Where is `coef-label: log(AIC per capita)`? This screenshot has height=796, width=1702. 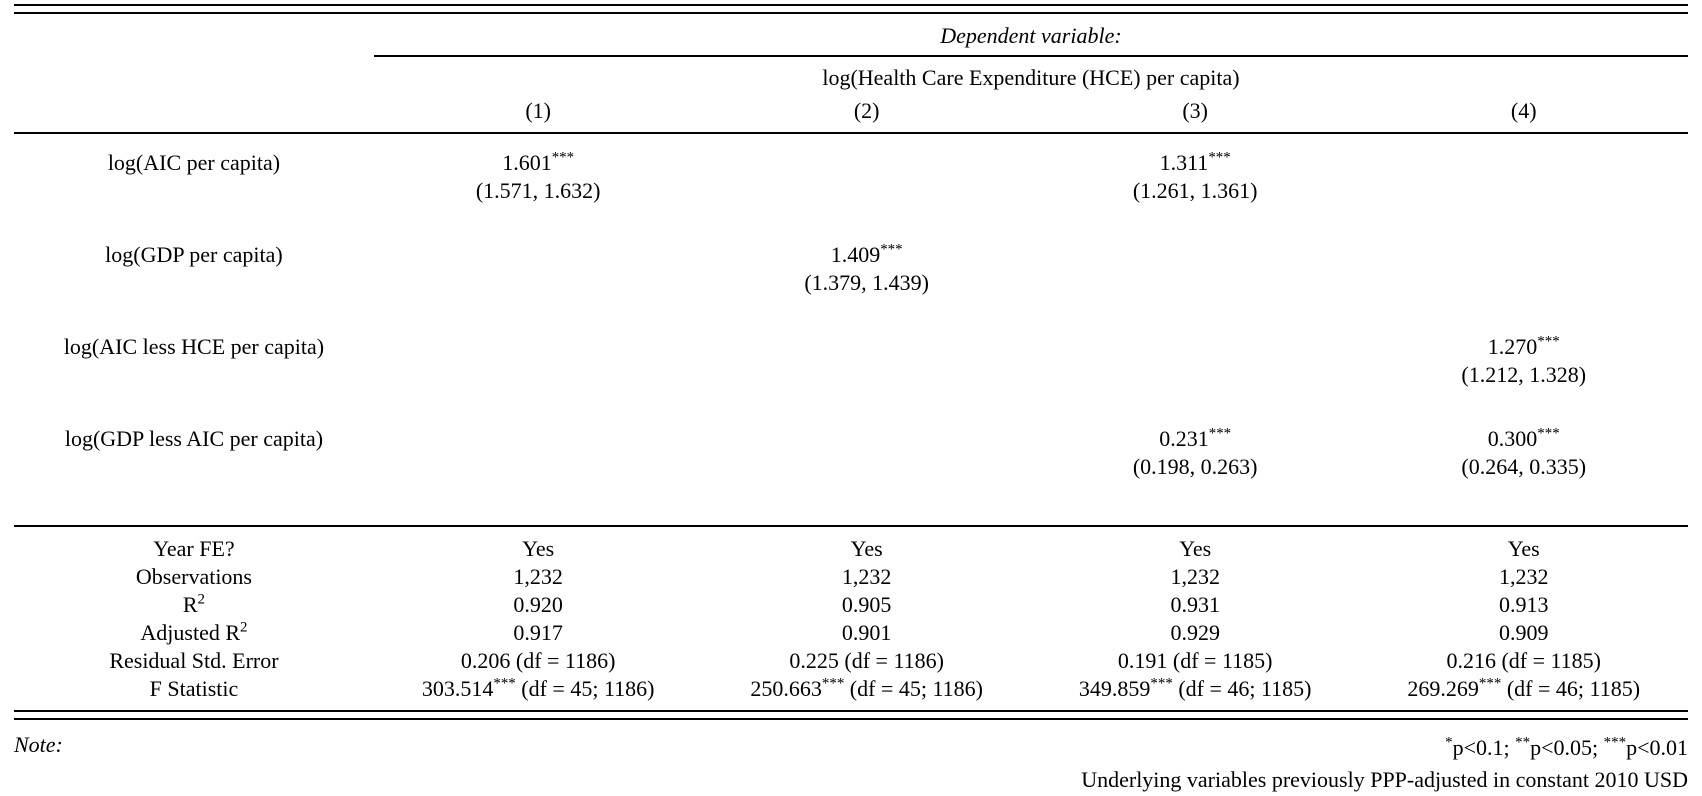 coef-label: log(AIC per capita) is located at coordinates (194, 162).